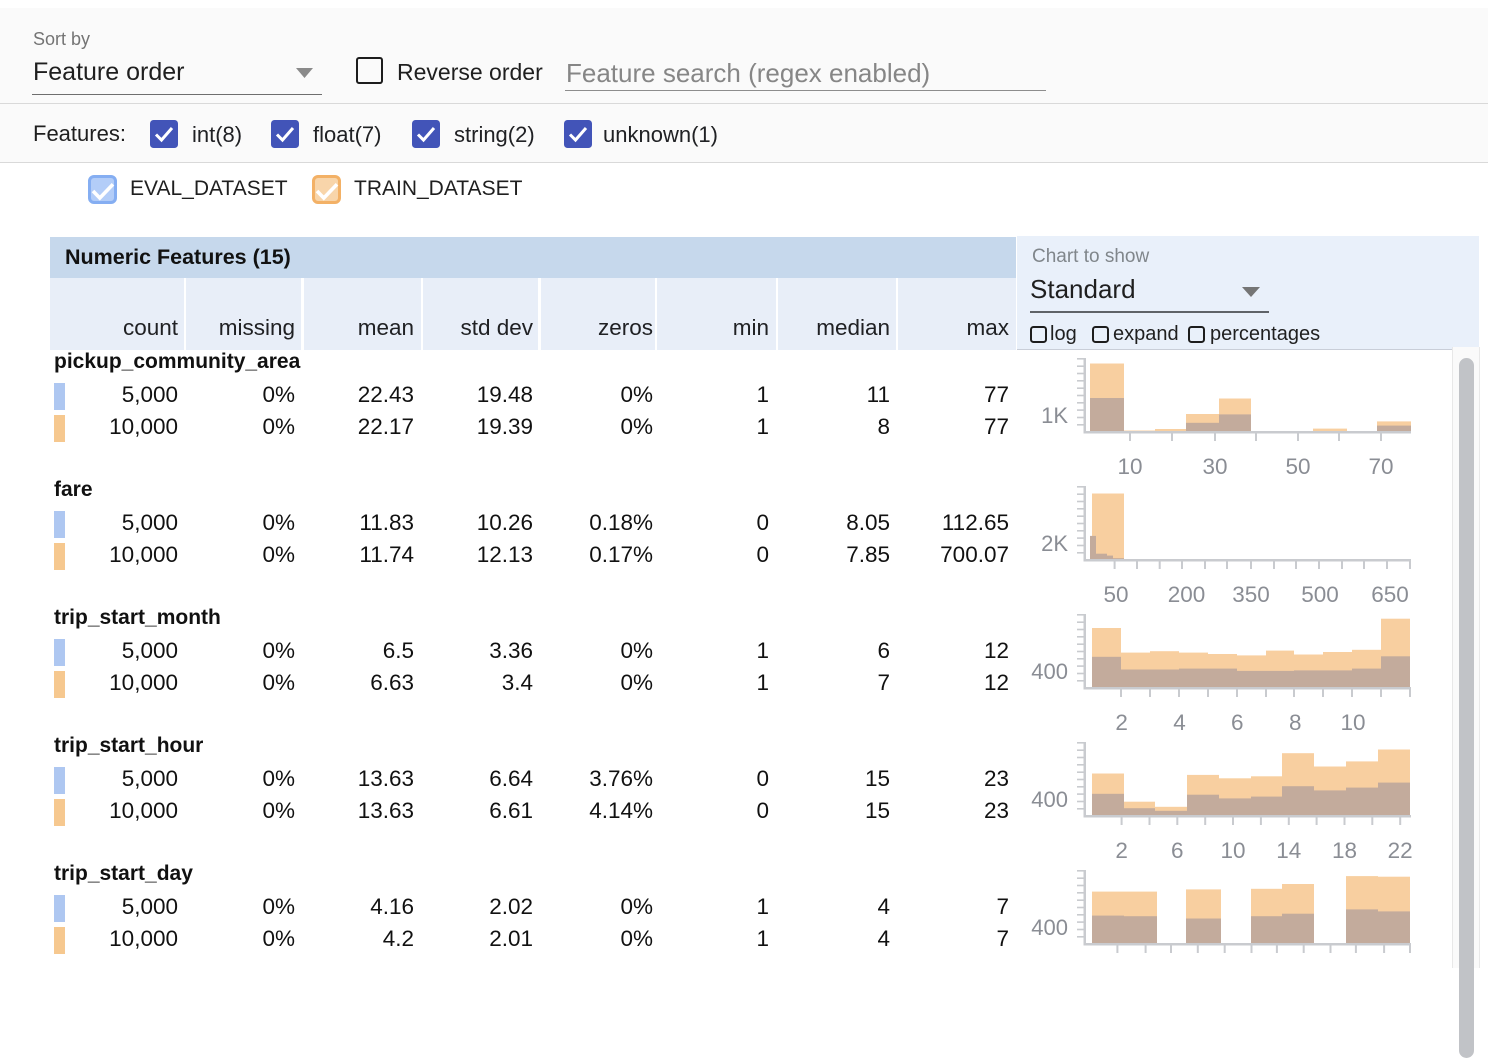 This screenshot has height=1058, width=1488. Describe the element at coordinates (1187, 594) in the screenshot. I see `svg-text: 200` at that location.